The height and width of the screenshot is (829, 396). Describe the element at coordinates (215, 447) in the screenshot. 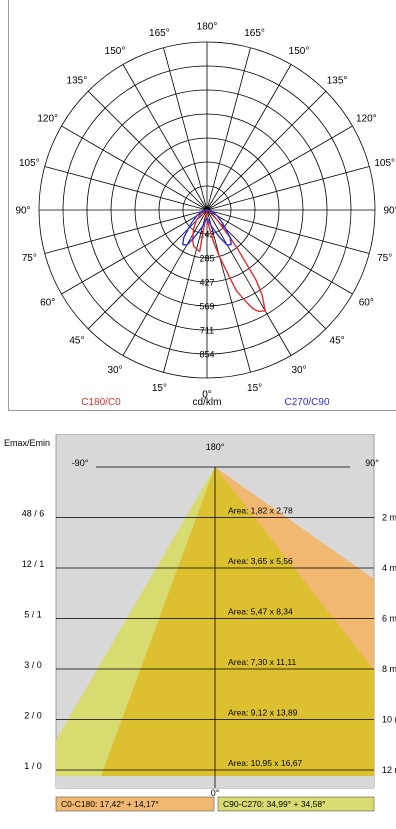

I see `top-angle-label: 180°` at that location.